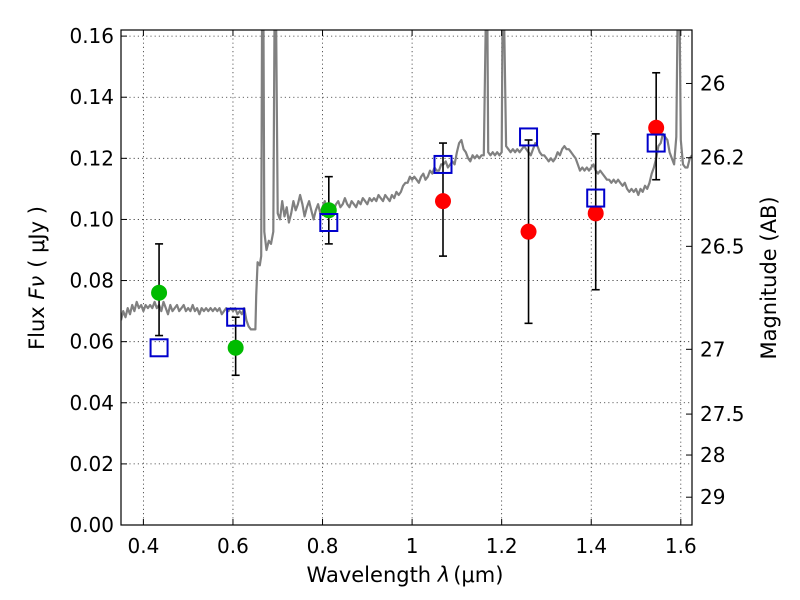 The height and width of the screenshot is (600, 800). I want to click on right-tick-label: 26, so click(712, 83).